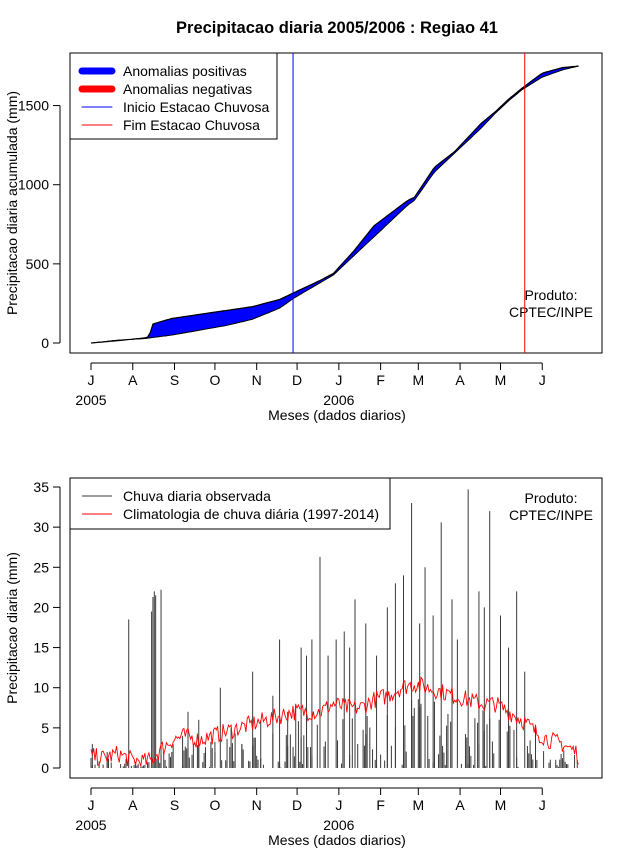 This screenshot has width=640, height=850. I want to click on legend-label: Anomalias negativas, so click(187, 89).